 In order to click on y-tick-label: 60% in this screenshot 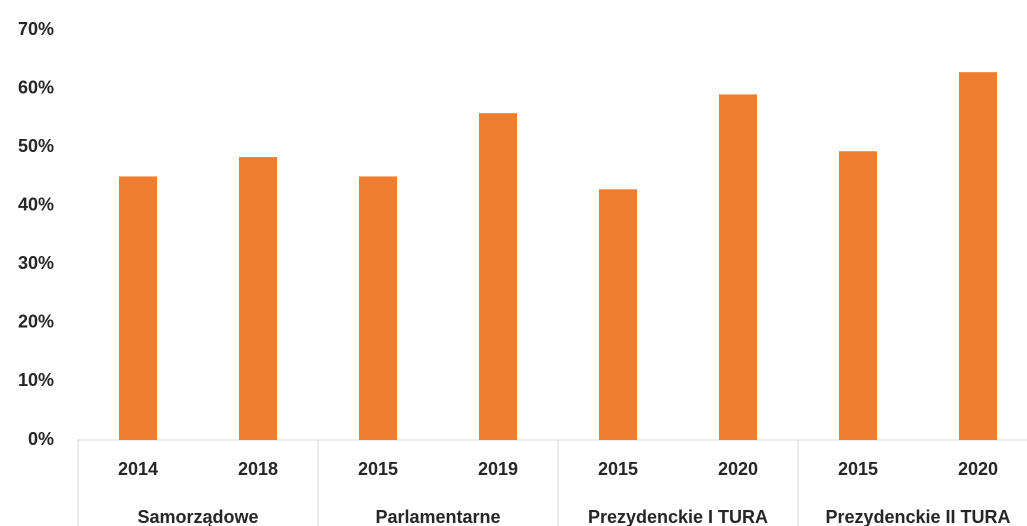, I will do `click(36, 87)`.